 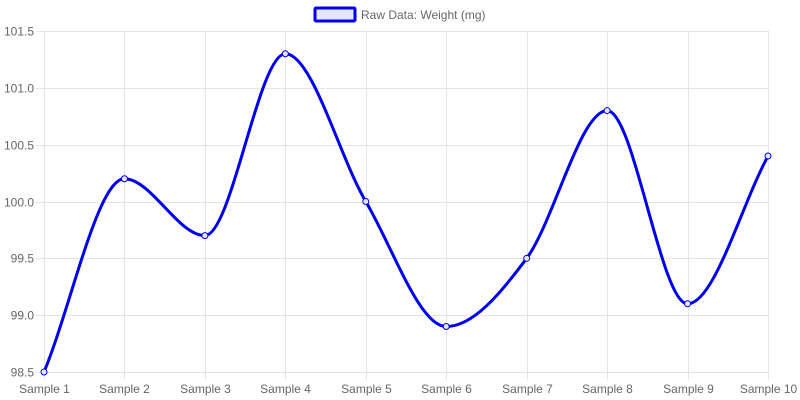 I want to click on x-tick-label: Sample 7, so click(x=527, y=389).